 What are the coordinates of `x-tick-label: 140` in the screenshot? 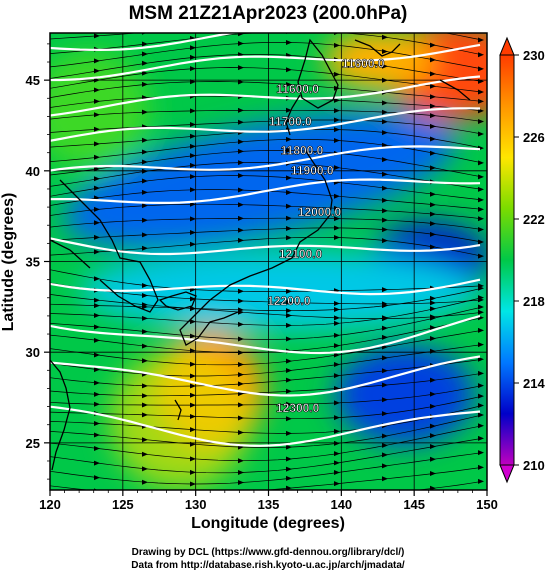 It's located at (341, 504).